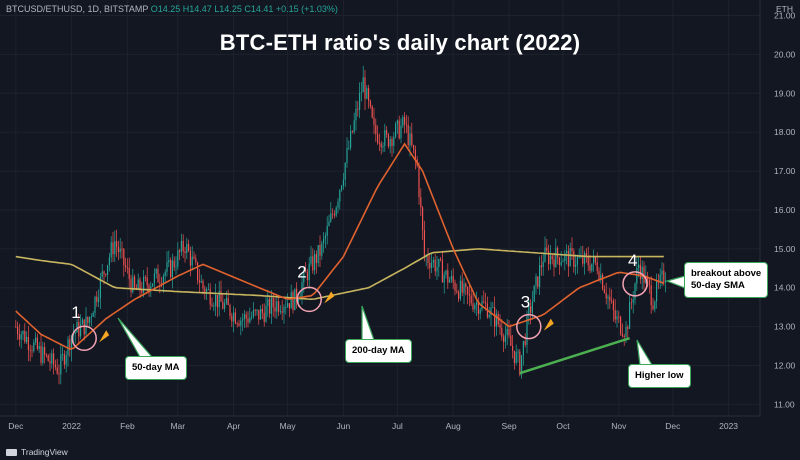 The height and width of the screenshot is (460, 800). What do you see at coordinates (37, 452) in the screenshot?
I see `brand: TradingView` at bounding box center [37, 452].